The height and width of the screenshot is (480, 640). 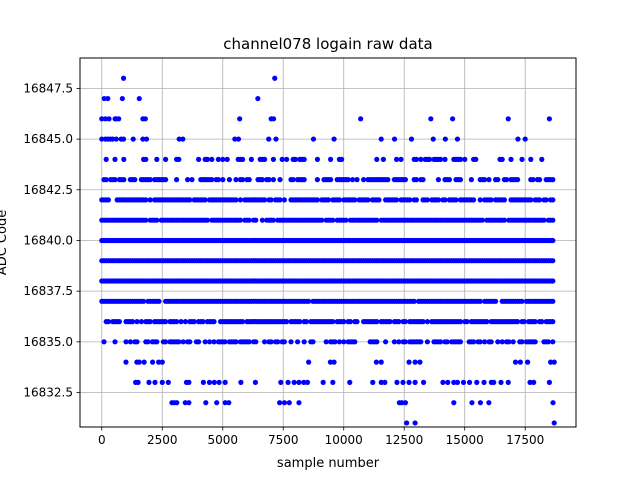 I want to click on y-tick-label: 16847.5, so click(x=48, y=88).